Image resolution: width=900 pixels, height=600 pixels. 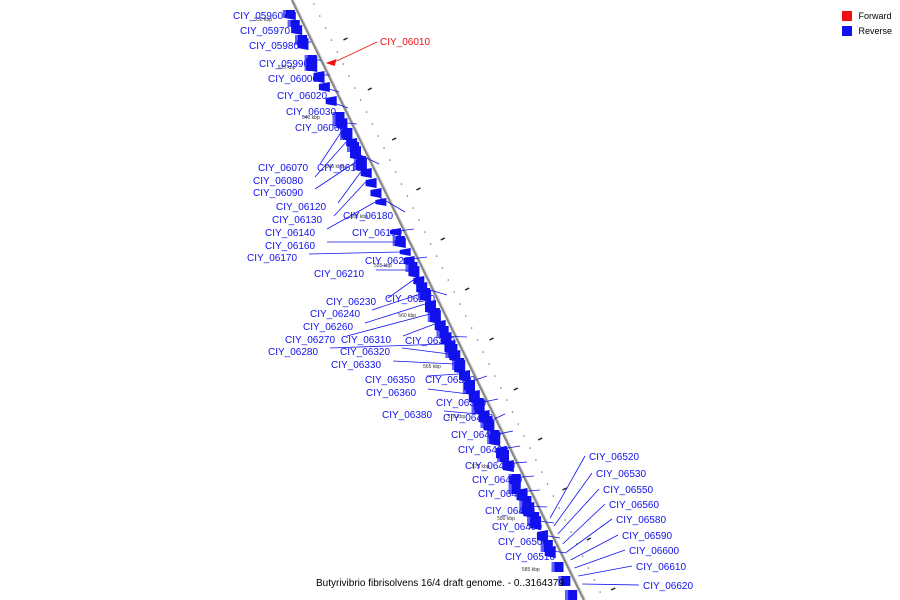 I want to click on gene-label: CIY_06120, so click(x=301, y=207).